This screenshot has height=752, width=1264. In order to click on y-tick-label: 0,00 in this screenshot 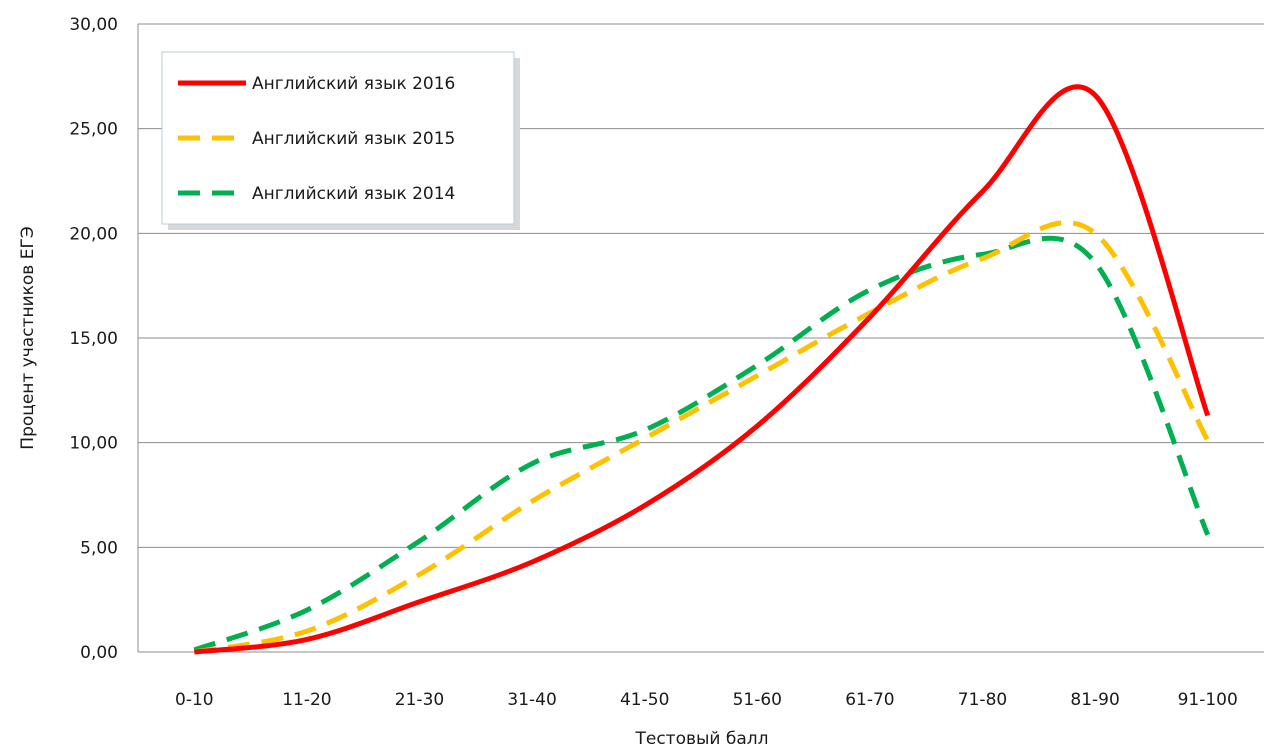, I will do `click(99, 653)`.